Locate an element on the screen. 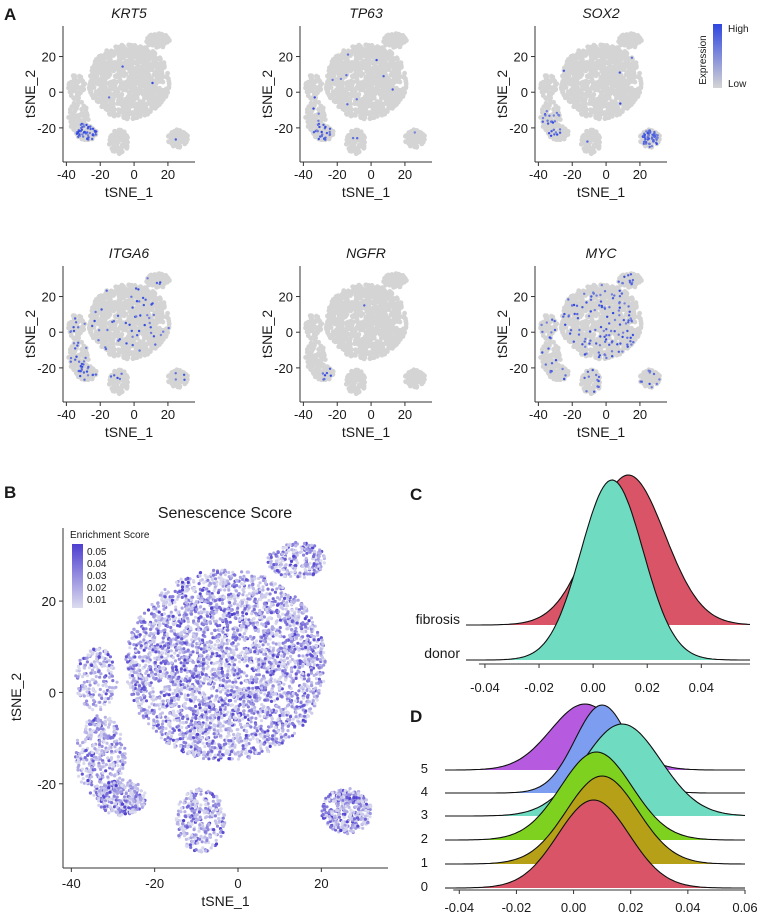 The width and height of the screenshot is (767, 920). x-tick-label: 20 is located at coordinates (640, 174).